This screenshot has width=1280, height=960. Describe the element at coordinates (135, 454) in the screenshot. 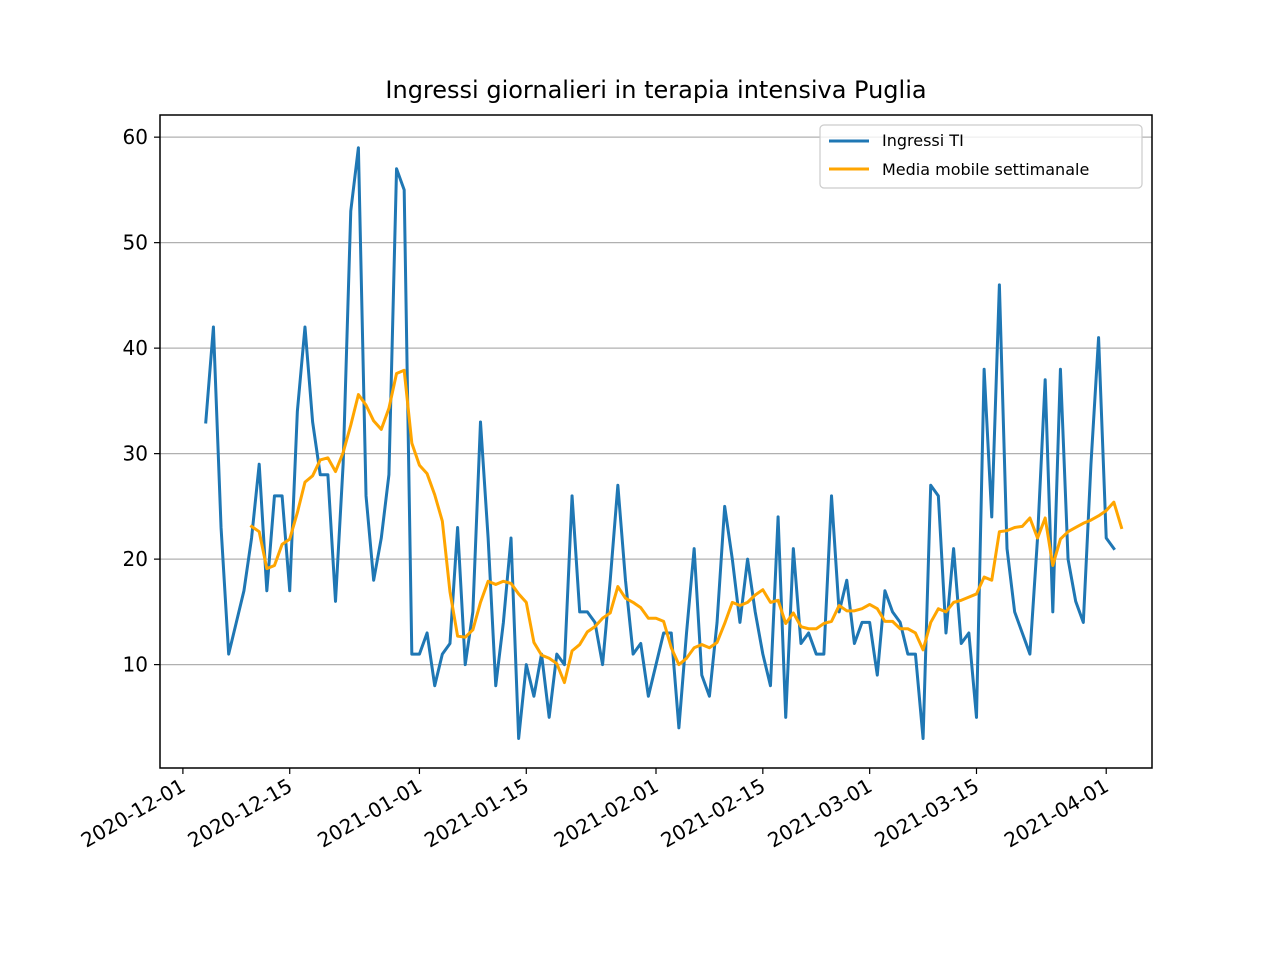

I see `y-tick-label-30: 30` at that location.